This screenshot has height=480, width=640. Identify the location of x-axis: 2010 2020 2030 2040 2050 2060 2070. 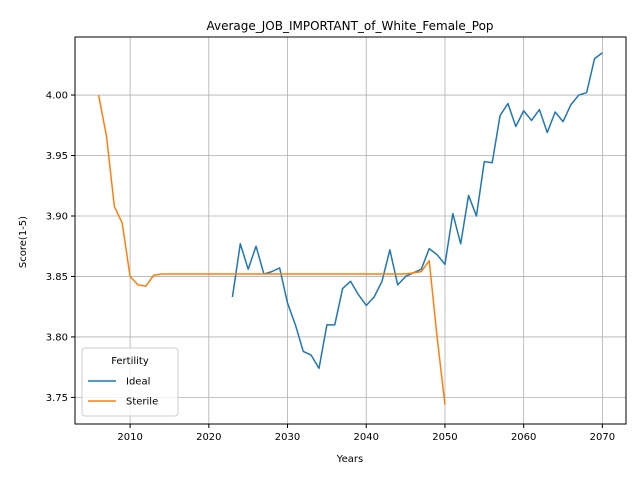
(366, 433).